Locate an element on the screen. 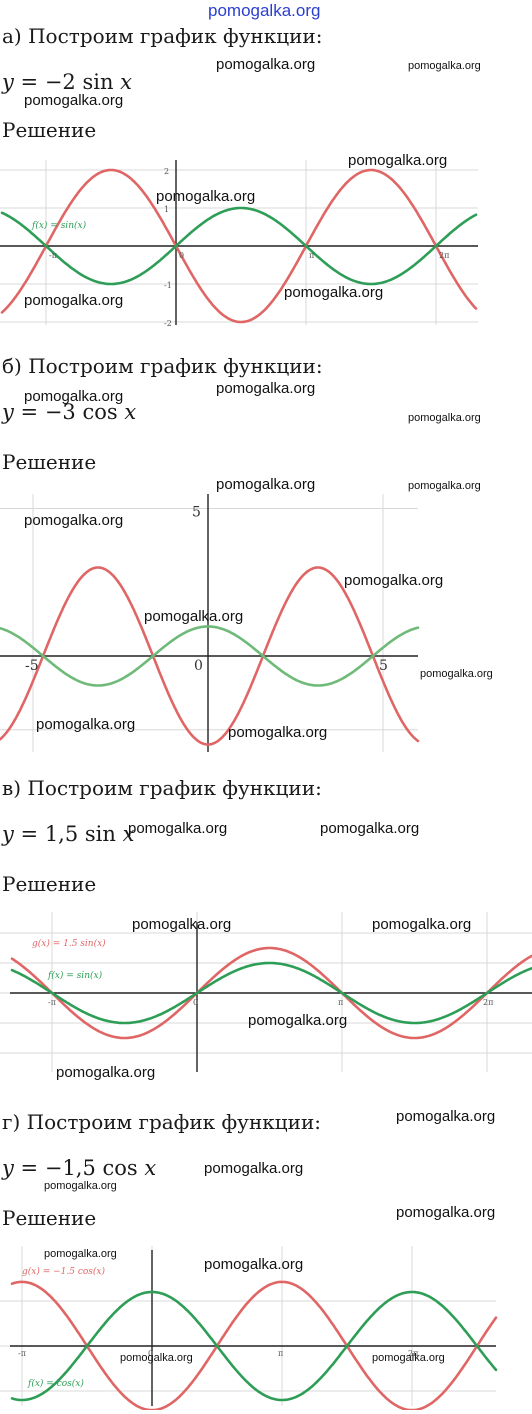 This screenshot has height=1414, width=532. formula-part-c: y = 1,5 sin x is located at coordinates (68, 834).